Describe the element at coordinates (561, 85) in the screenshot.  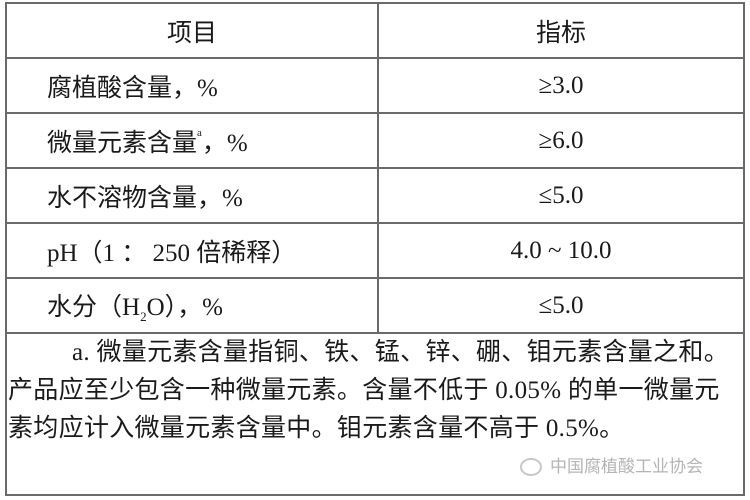
I see `row-value: ≥3.0` at that location.